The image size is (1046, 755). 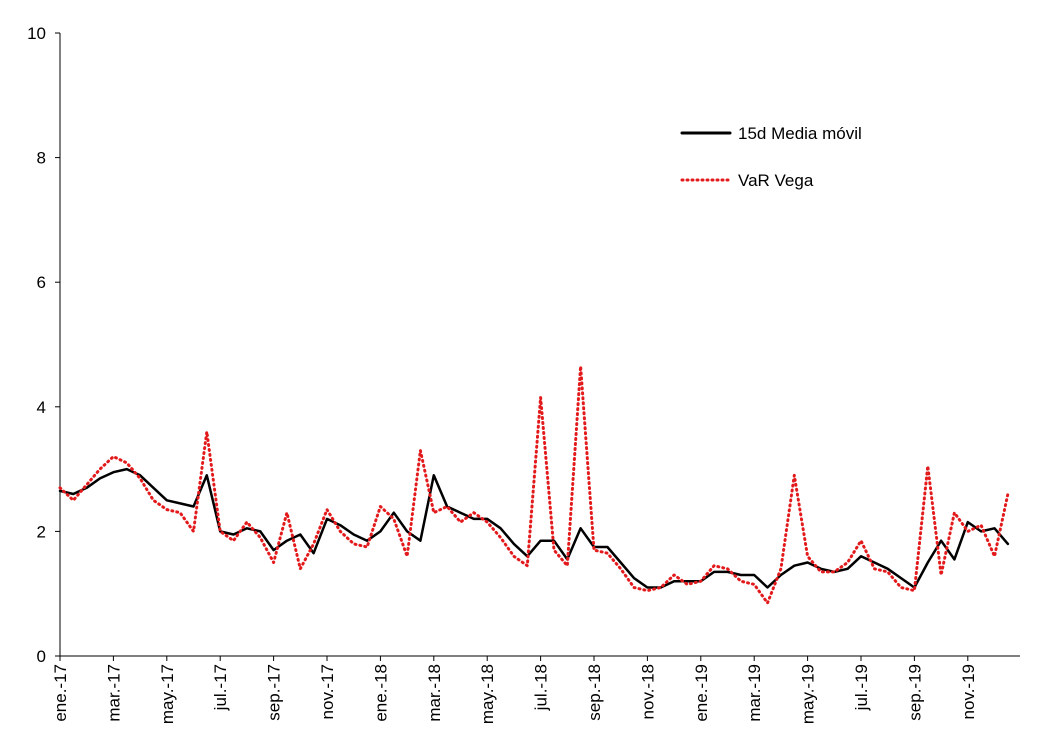 What do you see at coordinates (327, 691) in the screenshot?
I see `x-tick-label: nov.-17` at bounding box center [327, 691].